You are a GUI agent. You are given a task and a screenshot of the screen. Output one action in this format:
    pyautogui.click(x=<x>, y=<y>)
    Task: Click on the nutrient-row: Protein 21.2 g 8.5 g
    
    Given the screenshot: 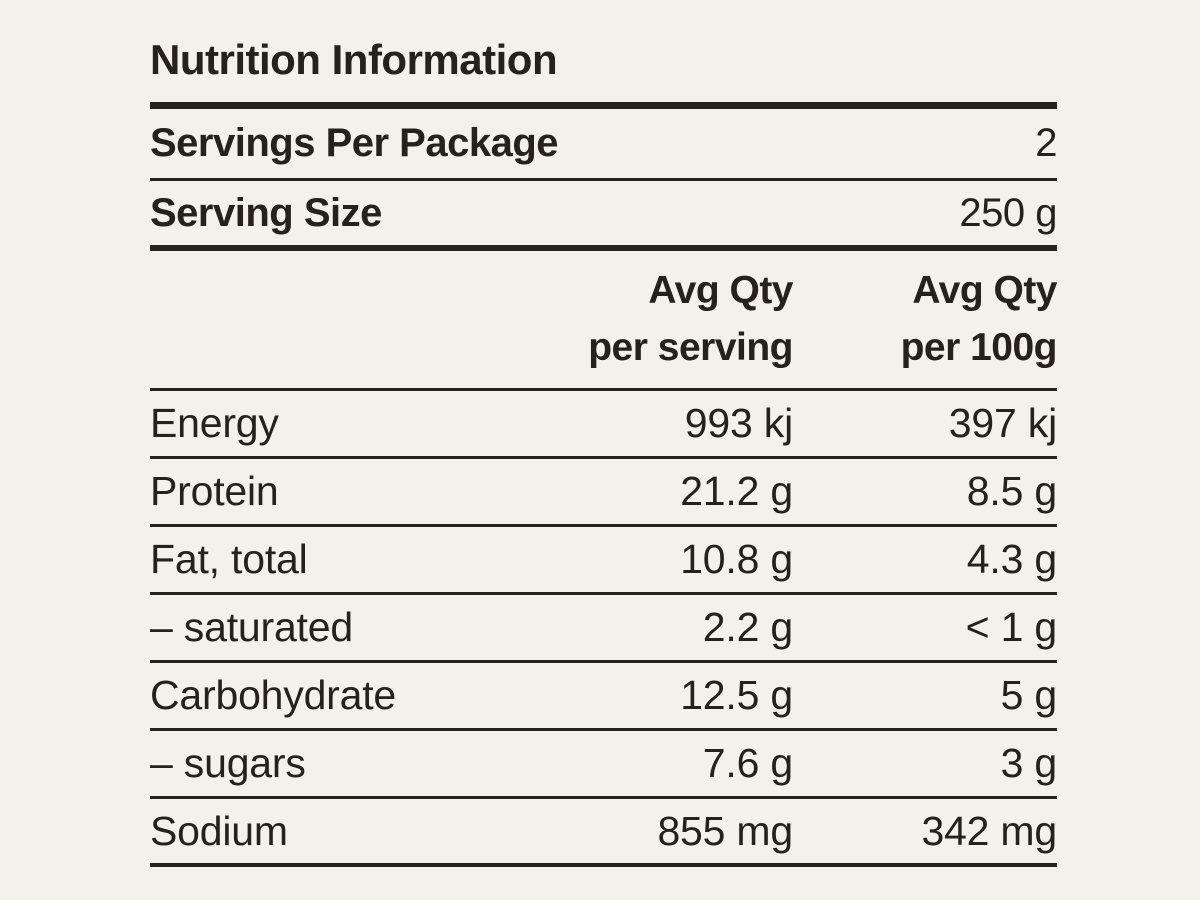 What is the action you would take?
    pyautogui.click(x=603, y=493)
    